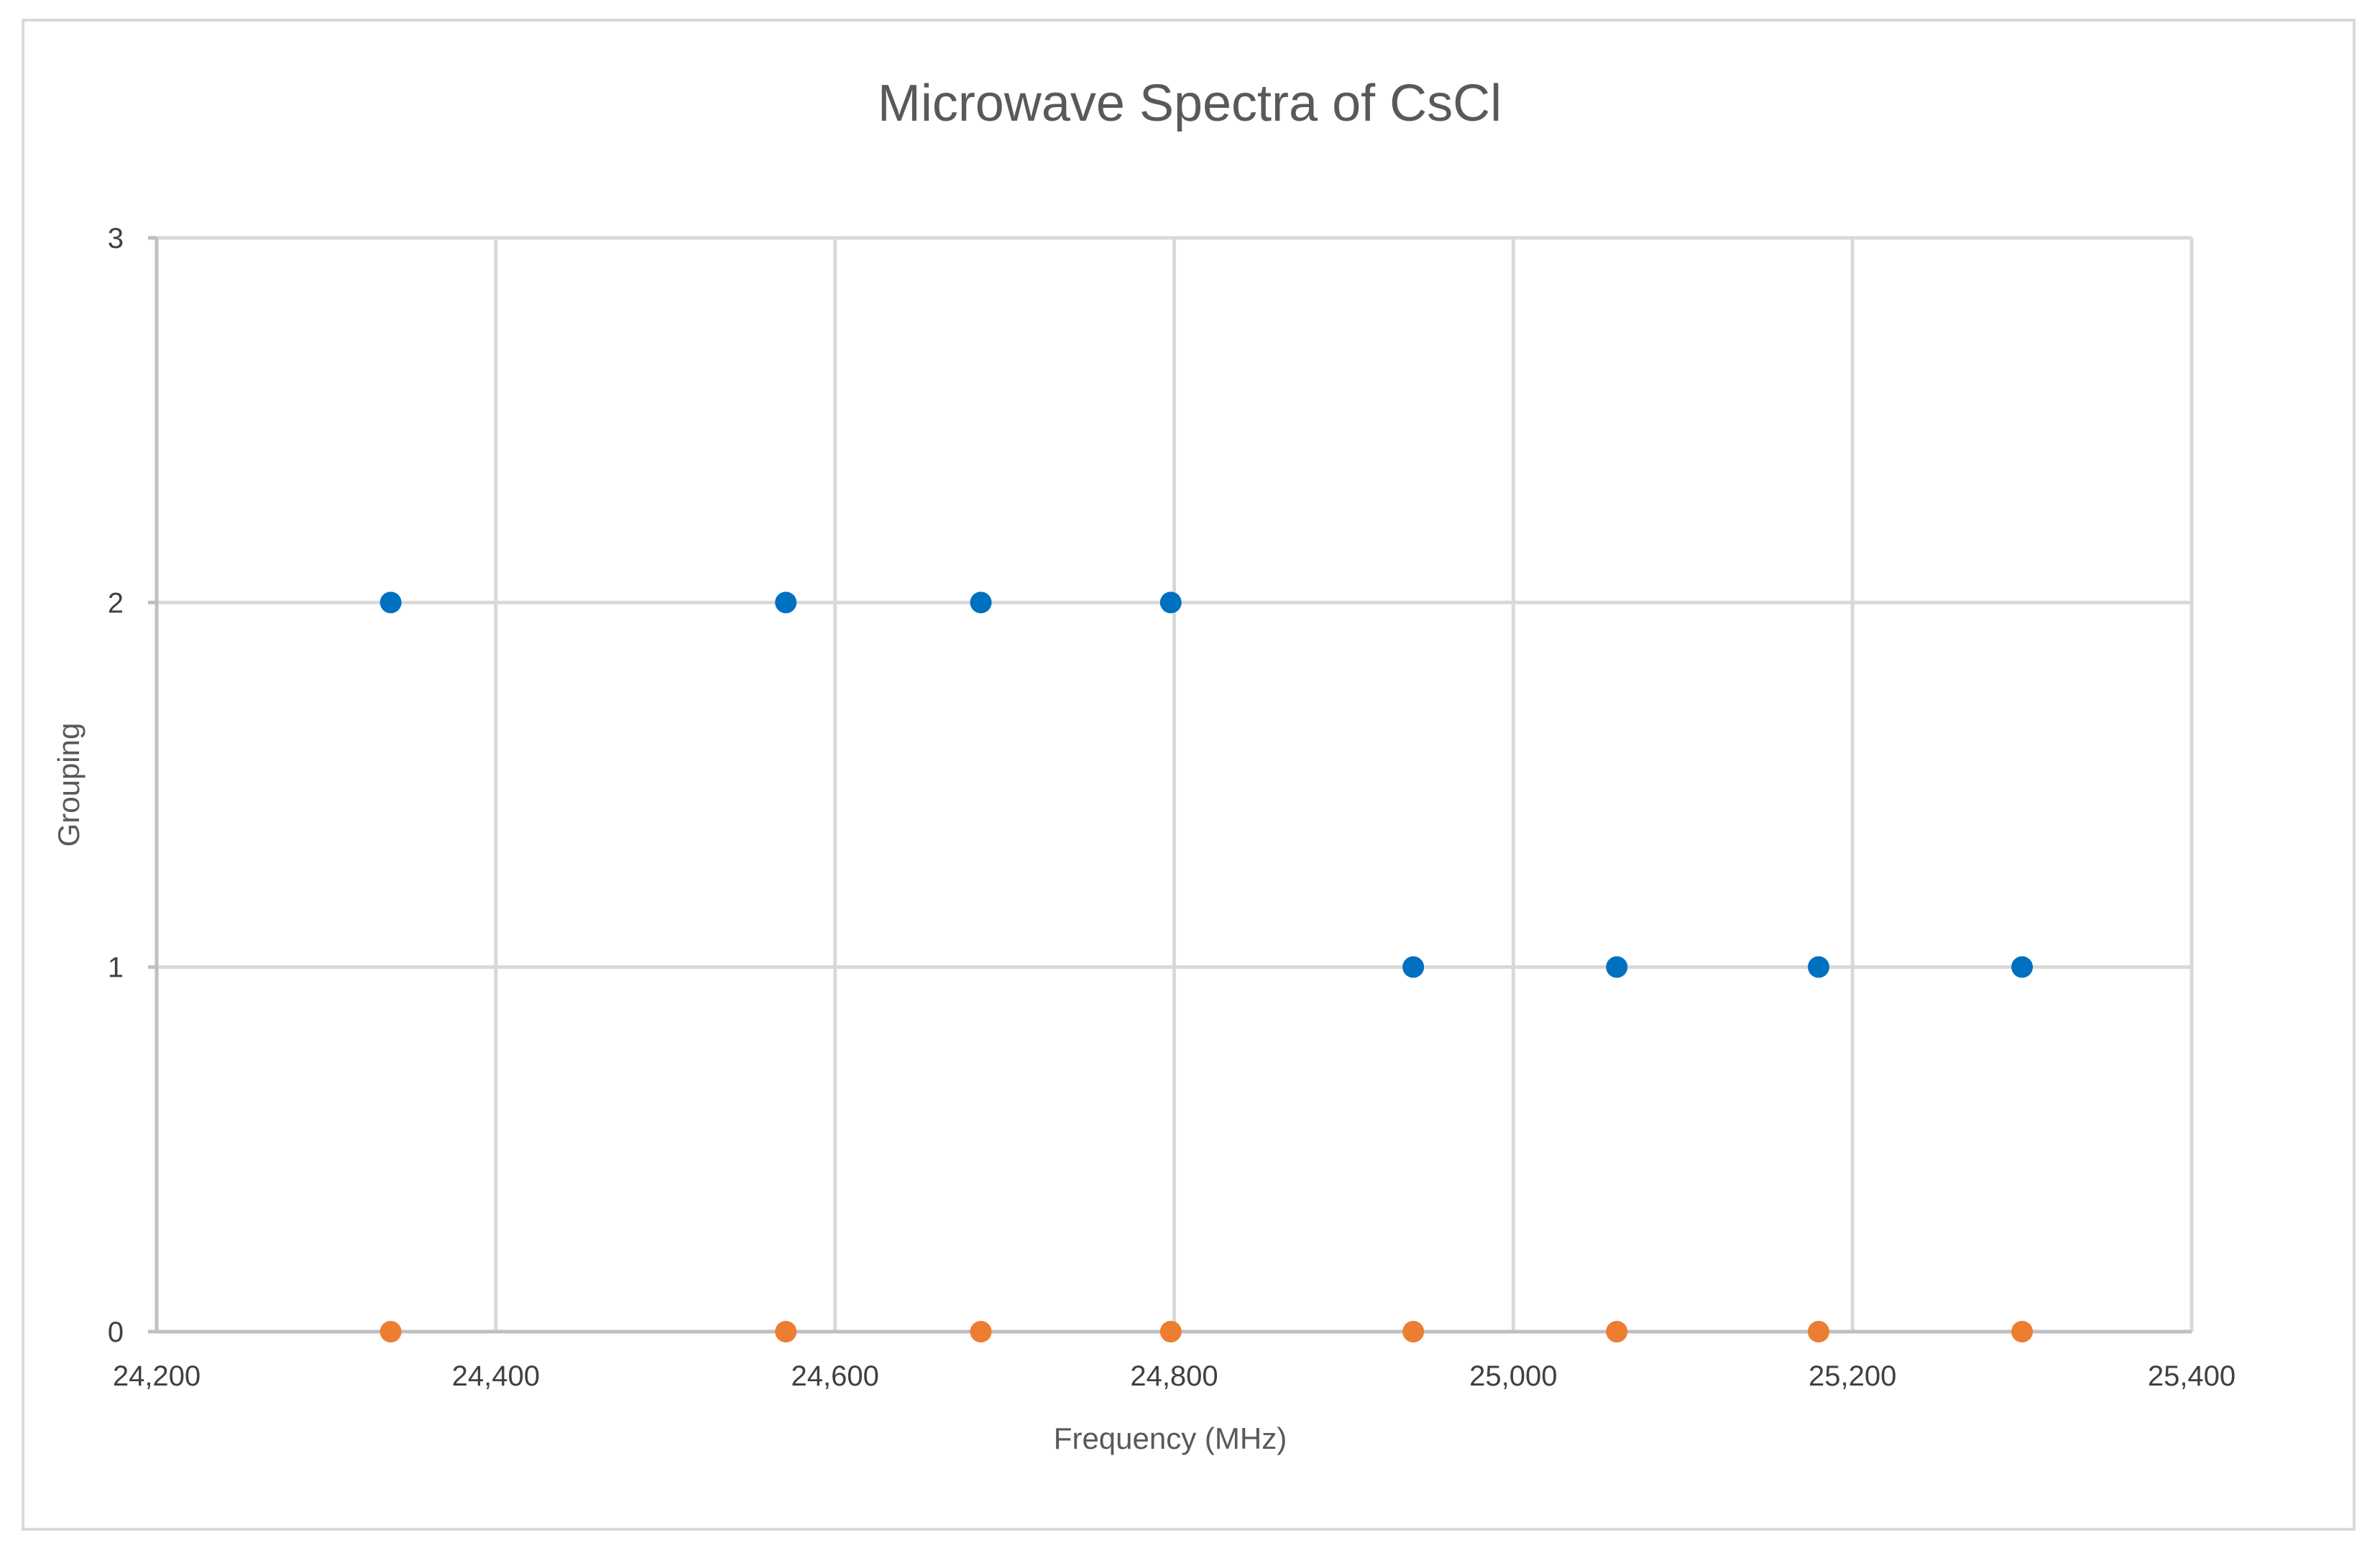 The width and height of the screenshot is (2380, 1553). What do you see at coordinates (157, 1376) in the screenshot?
I see `x-tick-label: 24,200` at bounding box center [157, 1376].